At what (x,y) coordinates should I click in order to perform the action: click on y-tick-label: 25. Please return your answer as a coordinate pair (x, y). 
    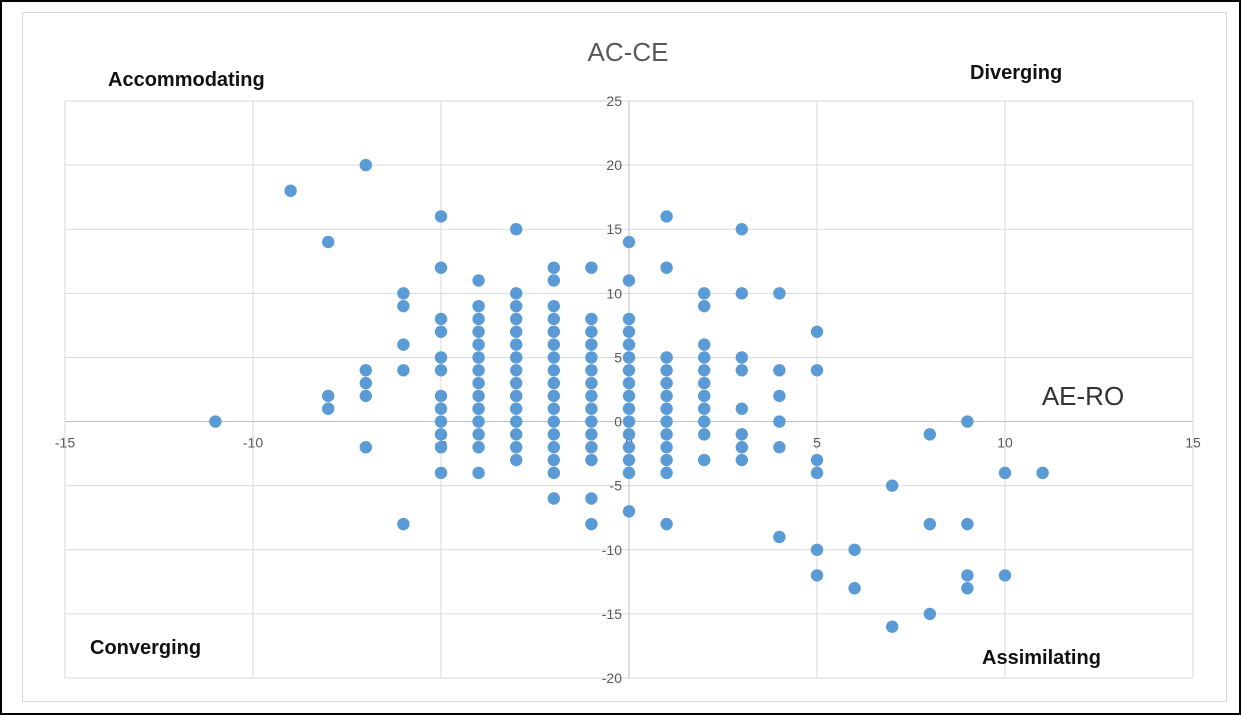
    Looking at the image, I should click on (614, 101).